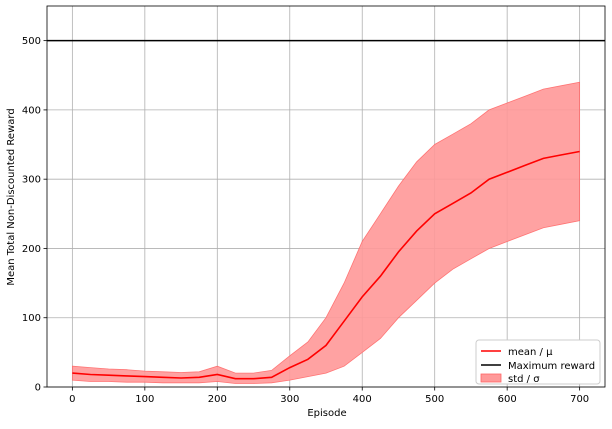  Describe the element at coordinates (11, 196) in the screenshot. I see `y-axis-title: Mean Total Non-Discounted Reward` at that location.